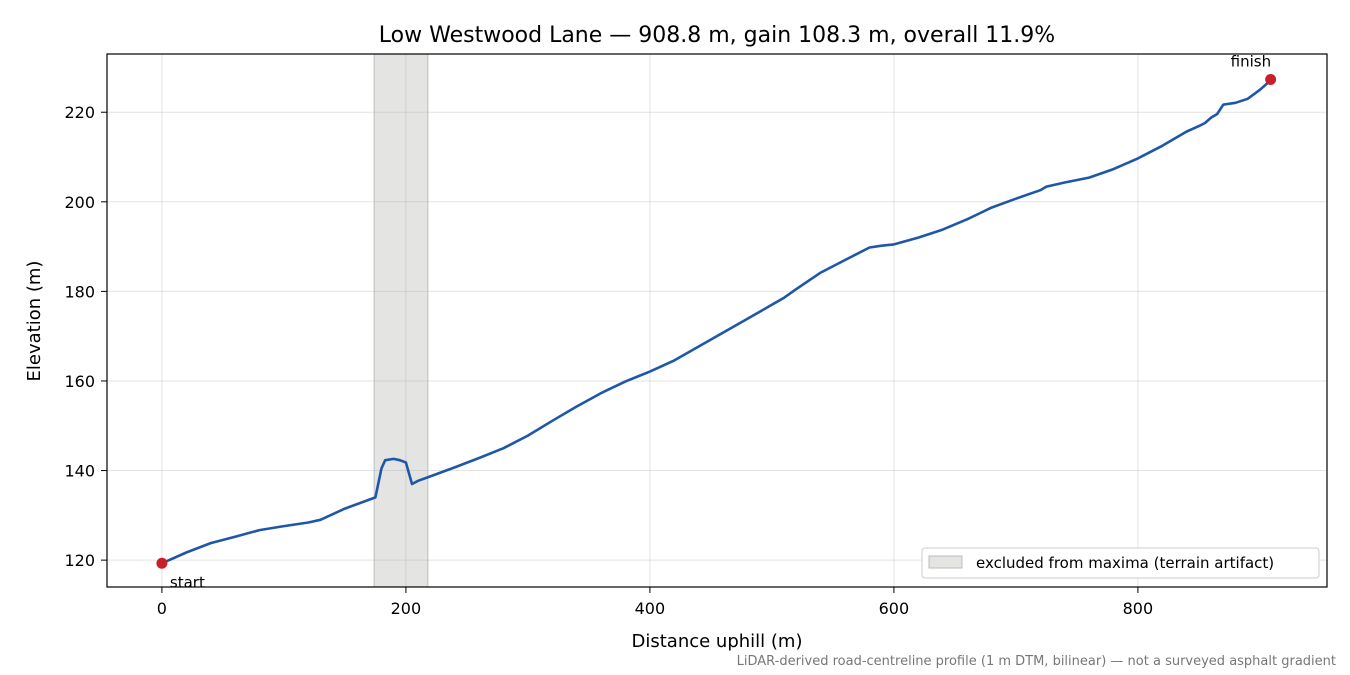  Describe the element at coordinates (1138, 608) in the screenshot. I see `x-tick-label: 800` at that location.